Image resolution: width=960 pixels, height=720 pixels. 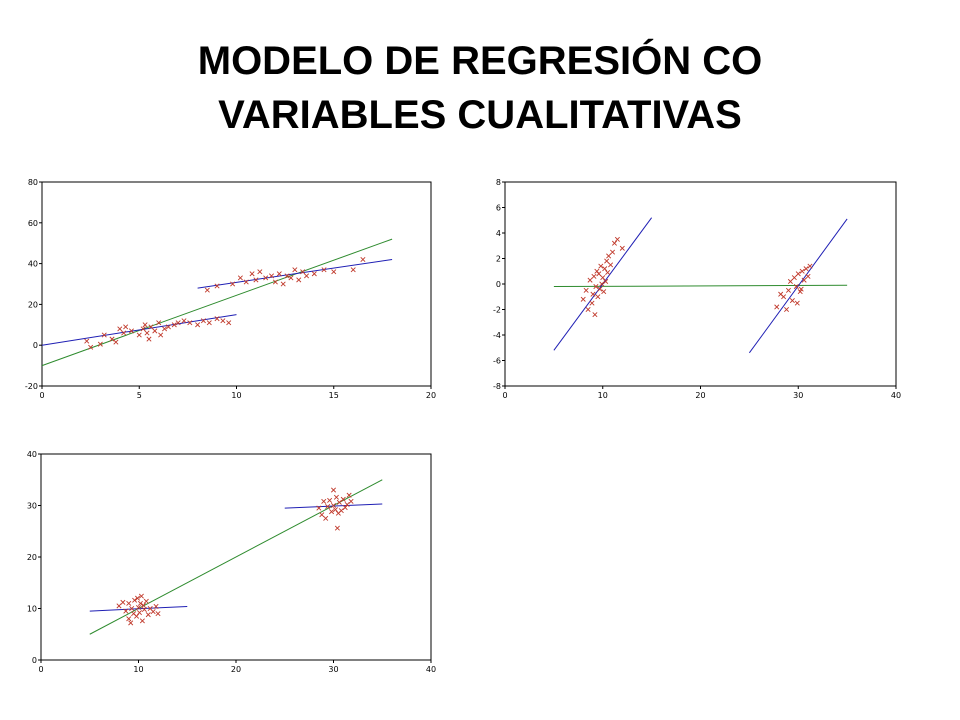 What do you see at coordinates (497, 310) in the screenshot?
I see `y-tick-label: -2` at bounding box center [497, 310].